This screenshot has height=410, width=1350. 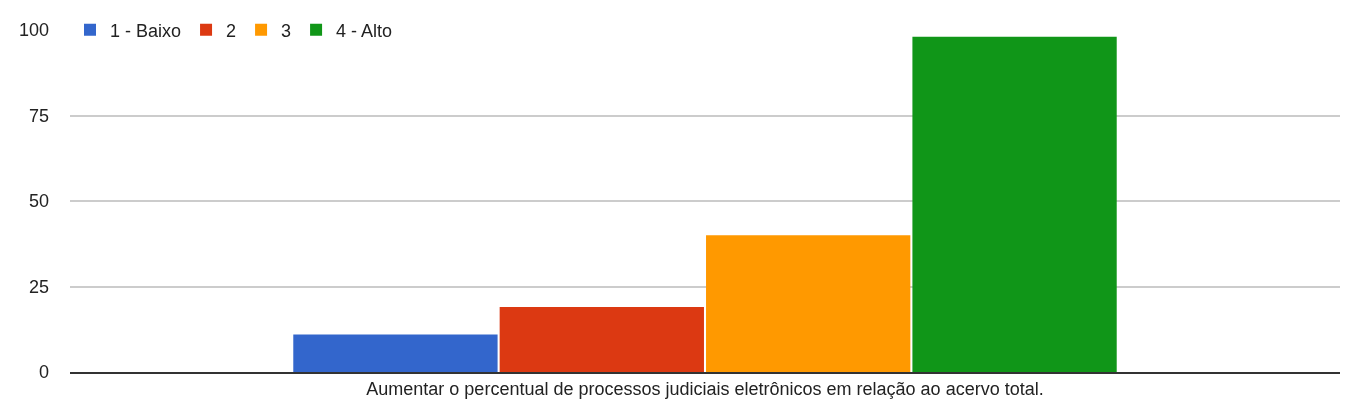 What do you see at coordinates (38, 286) in the screenshot?
I see `y-tick-label: 25` at bounding box center [38, 286].